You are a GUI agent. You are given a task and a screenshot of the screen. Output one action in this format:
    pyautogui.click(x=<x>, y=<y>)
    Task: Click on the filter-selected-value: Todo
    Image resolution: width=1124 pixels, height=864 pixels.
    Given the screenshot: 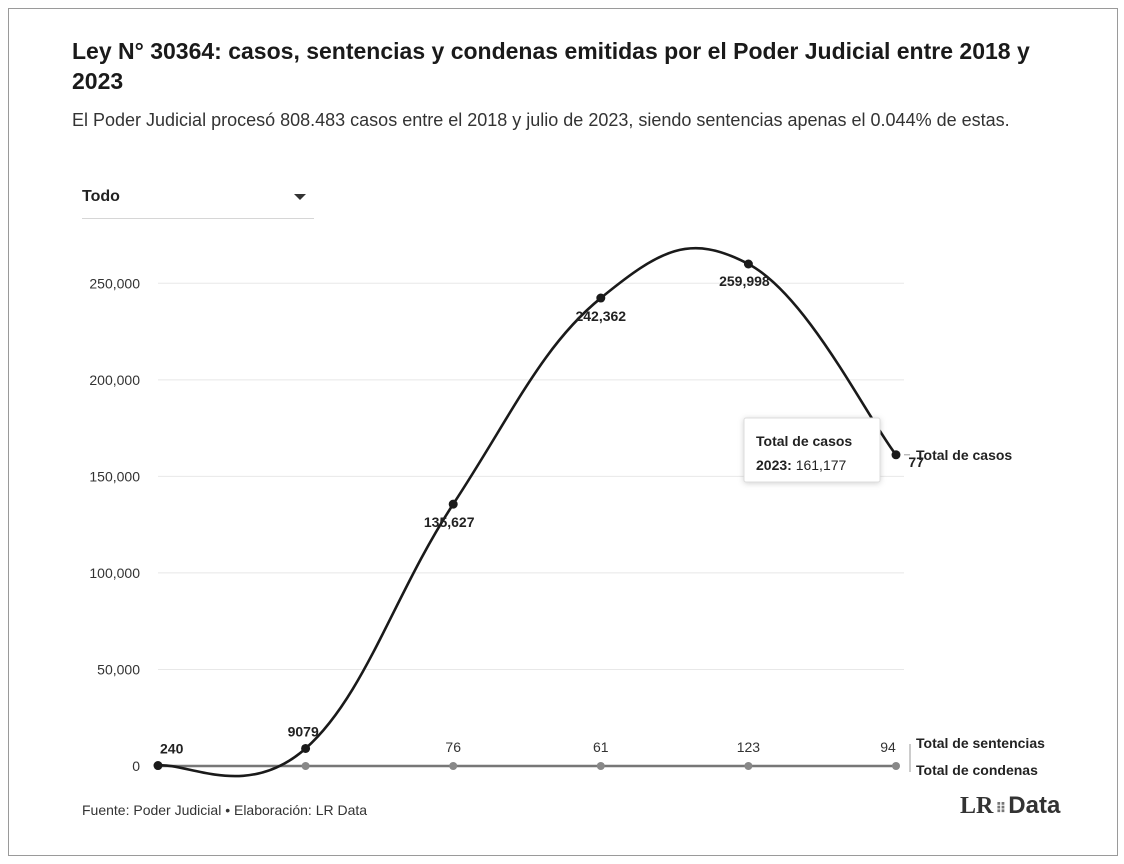 What is the action you would take?
    pyautogui.click(x=101, y=196)
    